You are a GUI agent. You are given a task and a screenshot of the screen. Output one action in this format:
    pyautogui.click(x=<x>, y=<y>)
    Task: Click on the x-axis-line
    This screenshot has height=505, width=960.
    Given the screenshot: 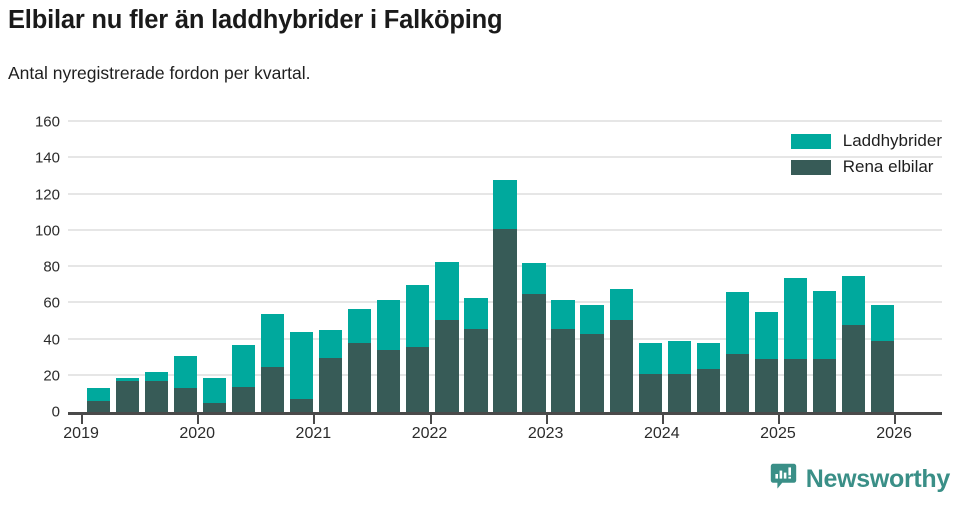 What is the action you would take?
    pyautogui.click(x=505, y=413)
    